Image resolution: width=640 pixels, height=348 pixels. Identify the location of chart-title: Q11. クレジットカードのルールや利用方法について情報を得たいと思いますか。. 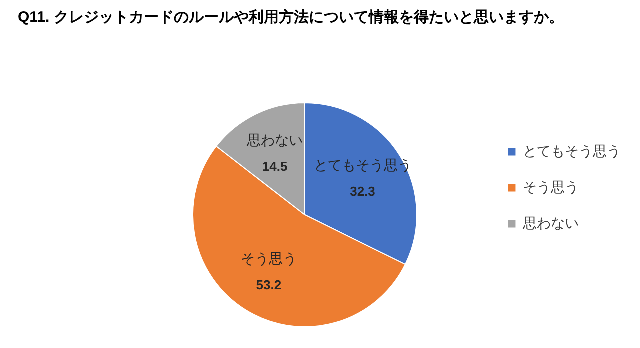
(291, 17).